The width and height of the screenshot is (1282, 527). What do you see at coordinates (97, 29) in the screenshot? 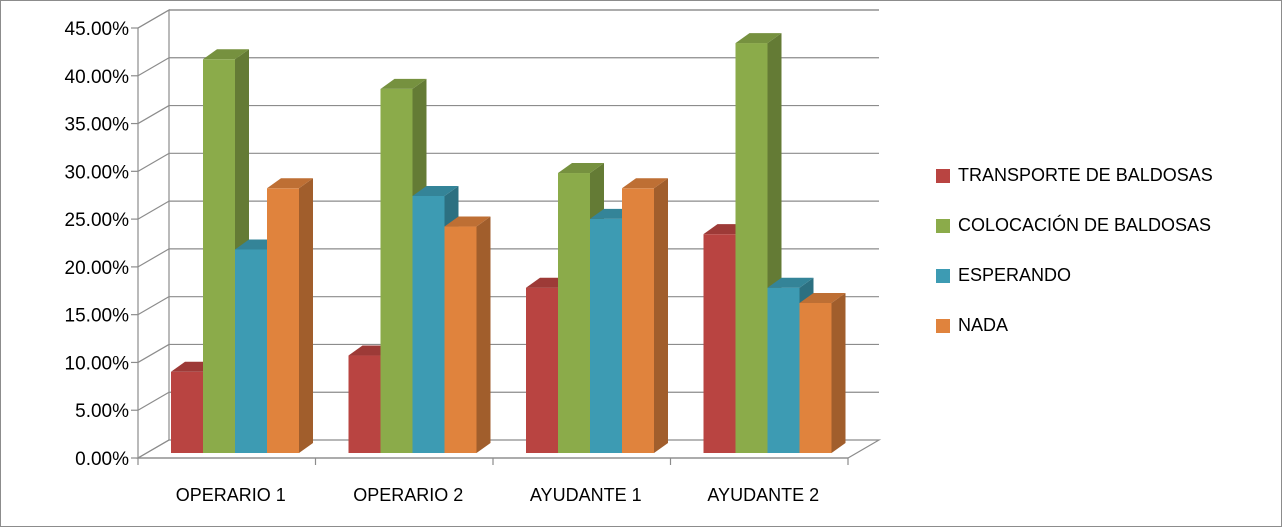
I see `y-tick-label: 45.00%` at bounding box center [97, 29].